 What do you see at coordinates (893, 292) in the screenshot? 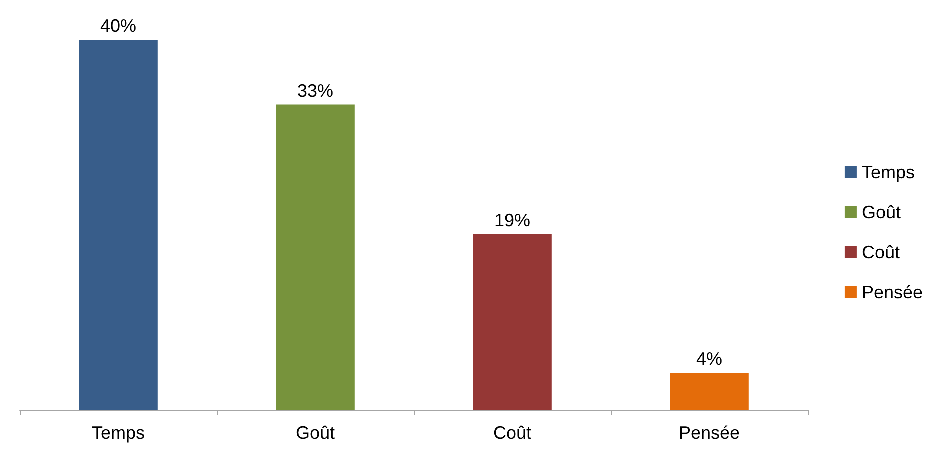
I see `legend-label: Pensée` at bounding box center [893, 292].